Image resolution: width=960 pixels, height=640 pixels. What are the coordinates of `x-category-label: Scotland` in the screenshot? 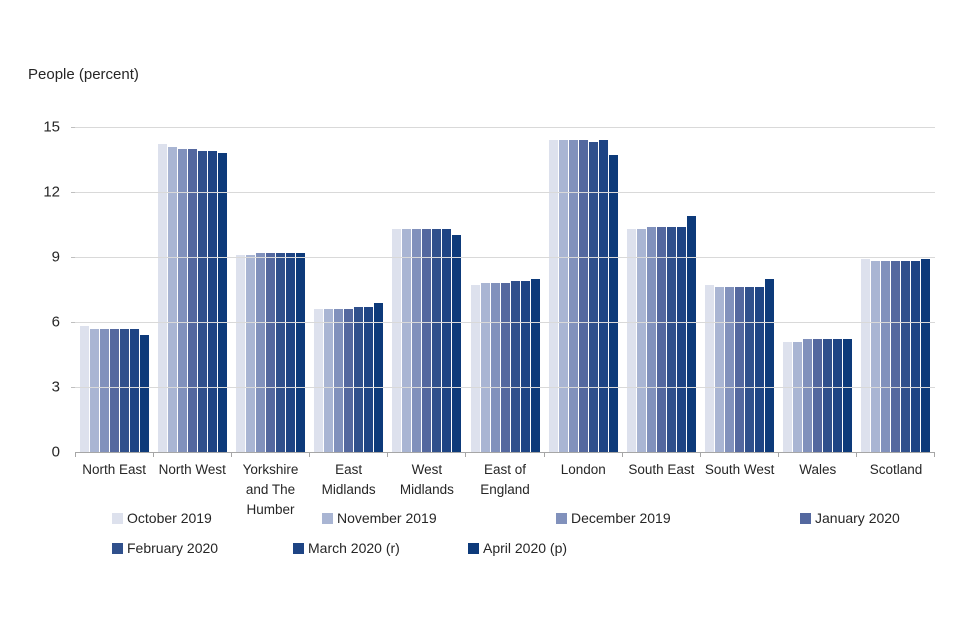 It's located at (896, 469).